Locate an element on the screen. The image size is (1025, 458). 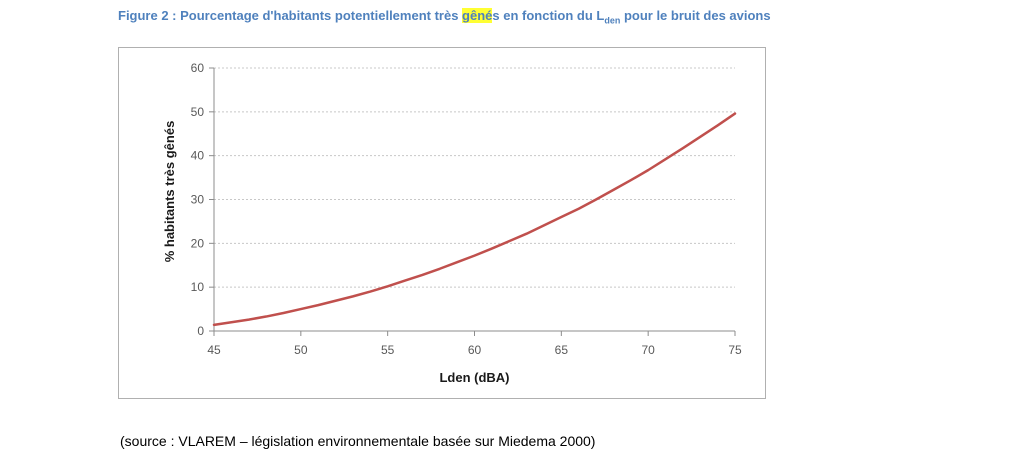
x-tick-label: 45 is located at coordinates (214, 350).